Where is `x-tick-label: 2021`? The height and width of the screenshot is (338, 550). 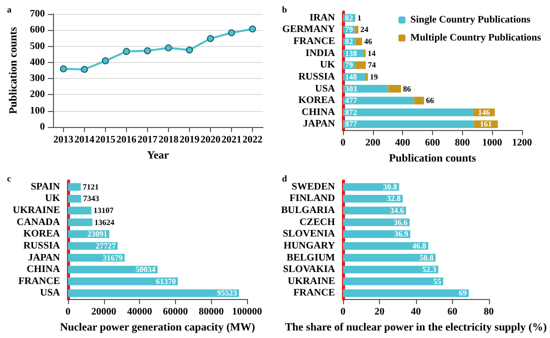
x-tick-label: 2021 is located at coordinates (231, 140).